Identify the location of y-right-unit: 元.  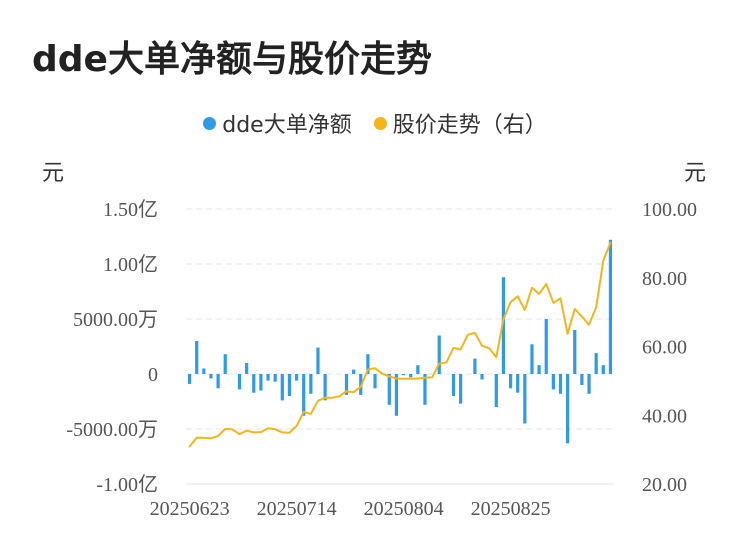
(695, 173).